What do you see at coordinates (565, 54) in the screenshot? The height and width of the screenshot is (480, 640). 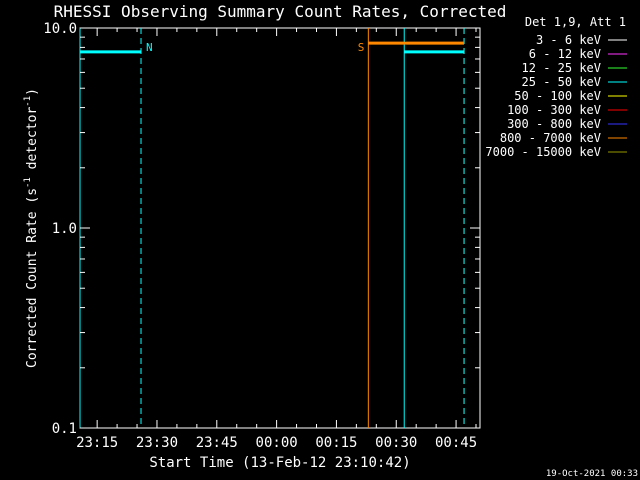 I see `legend-entry-label: 6 - 12 keV` at bounding box center [565, 54].